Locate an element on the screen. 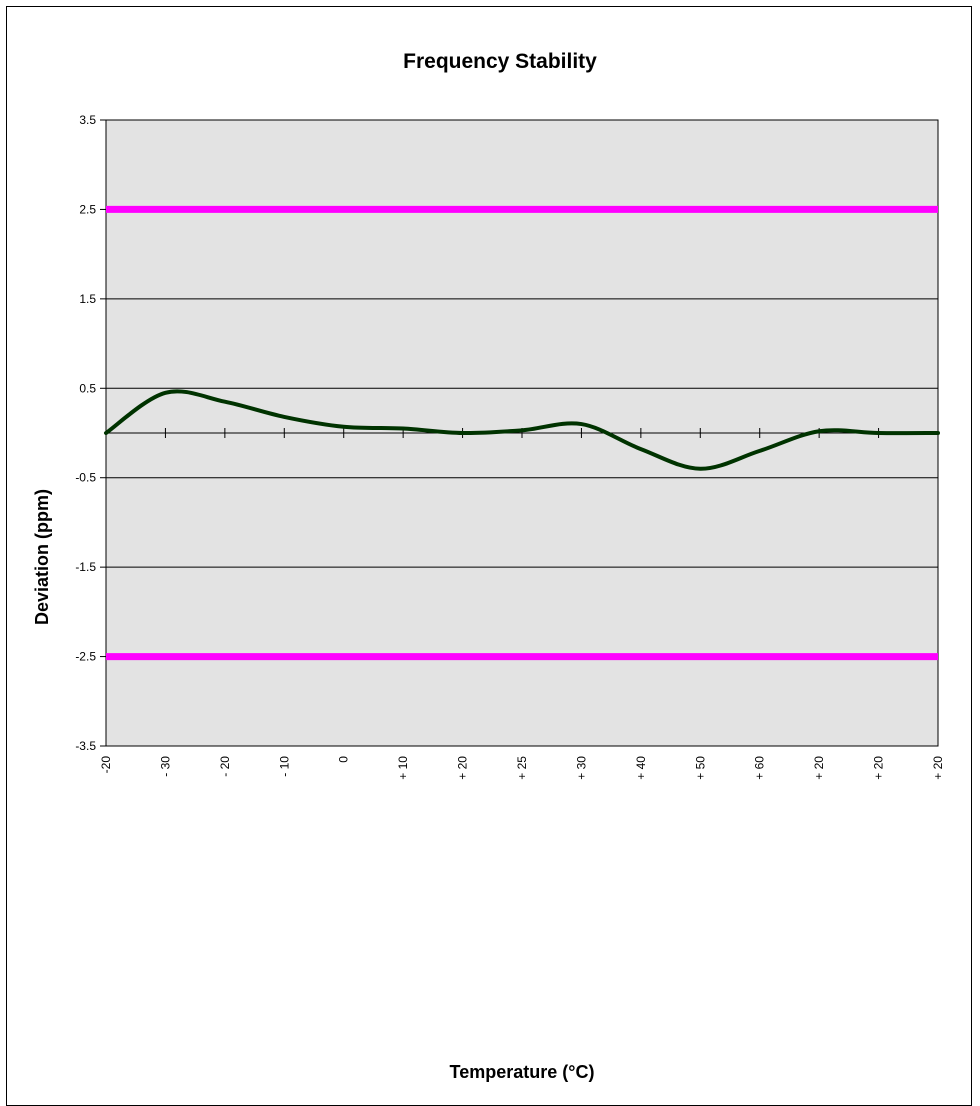  series-line-deviation is located at coordinates (522, 430).